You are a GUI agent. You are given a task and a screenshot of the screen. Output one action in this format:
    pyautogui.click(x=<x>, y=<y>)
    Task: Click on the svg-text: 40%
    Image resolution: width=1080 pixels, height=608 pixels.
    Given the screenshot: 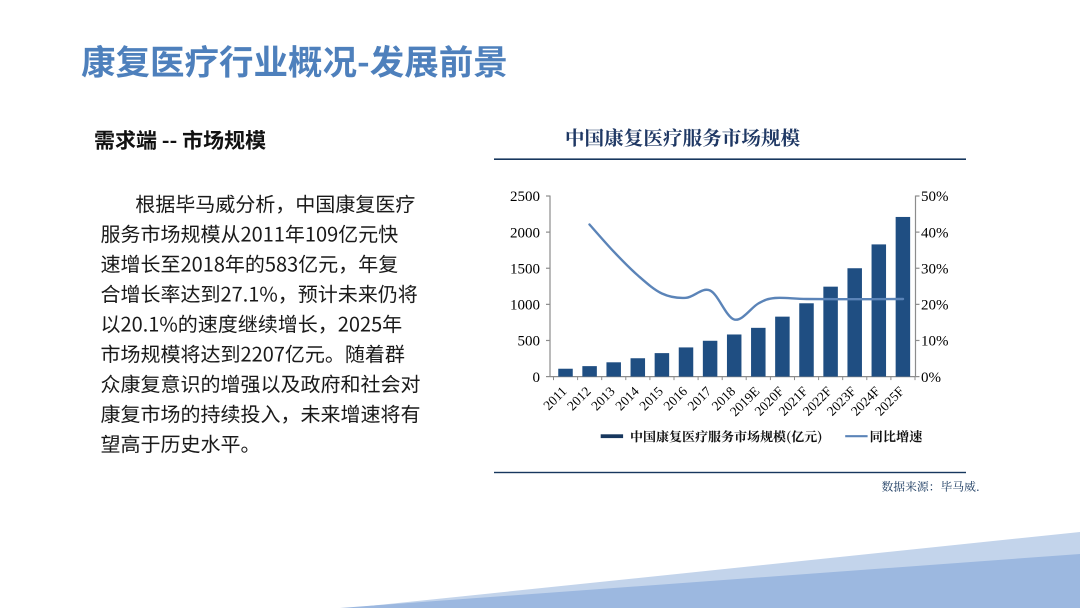 What is the action you would take?
    pyautogui.click(x=935, y=233)
    